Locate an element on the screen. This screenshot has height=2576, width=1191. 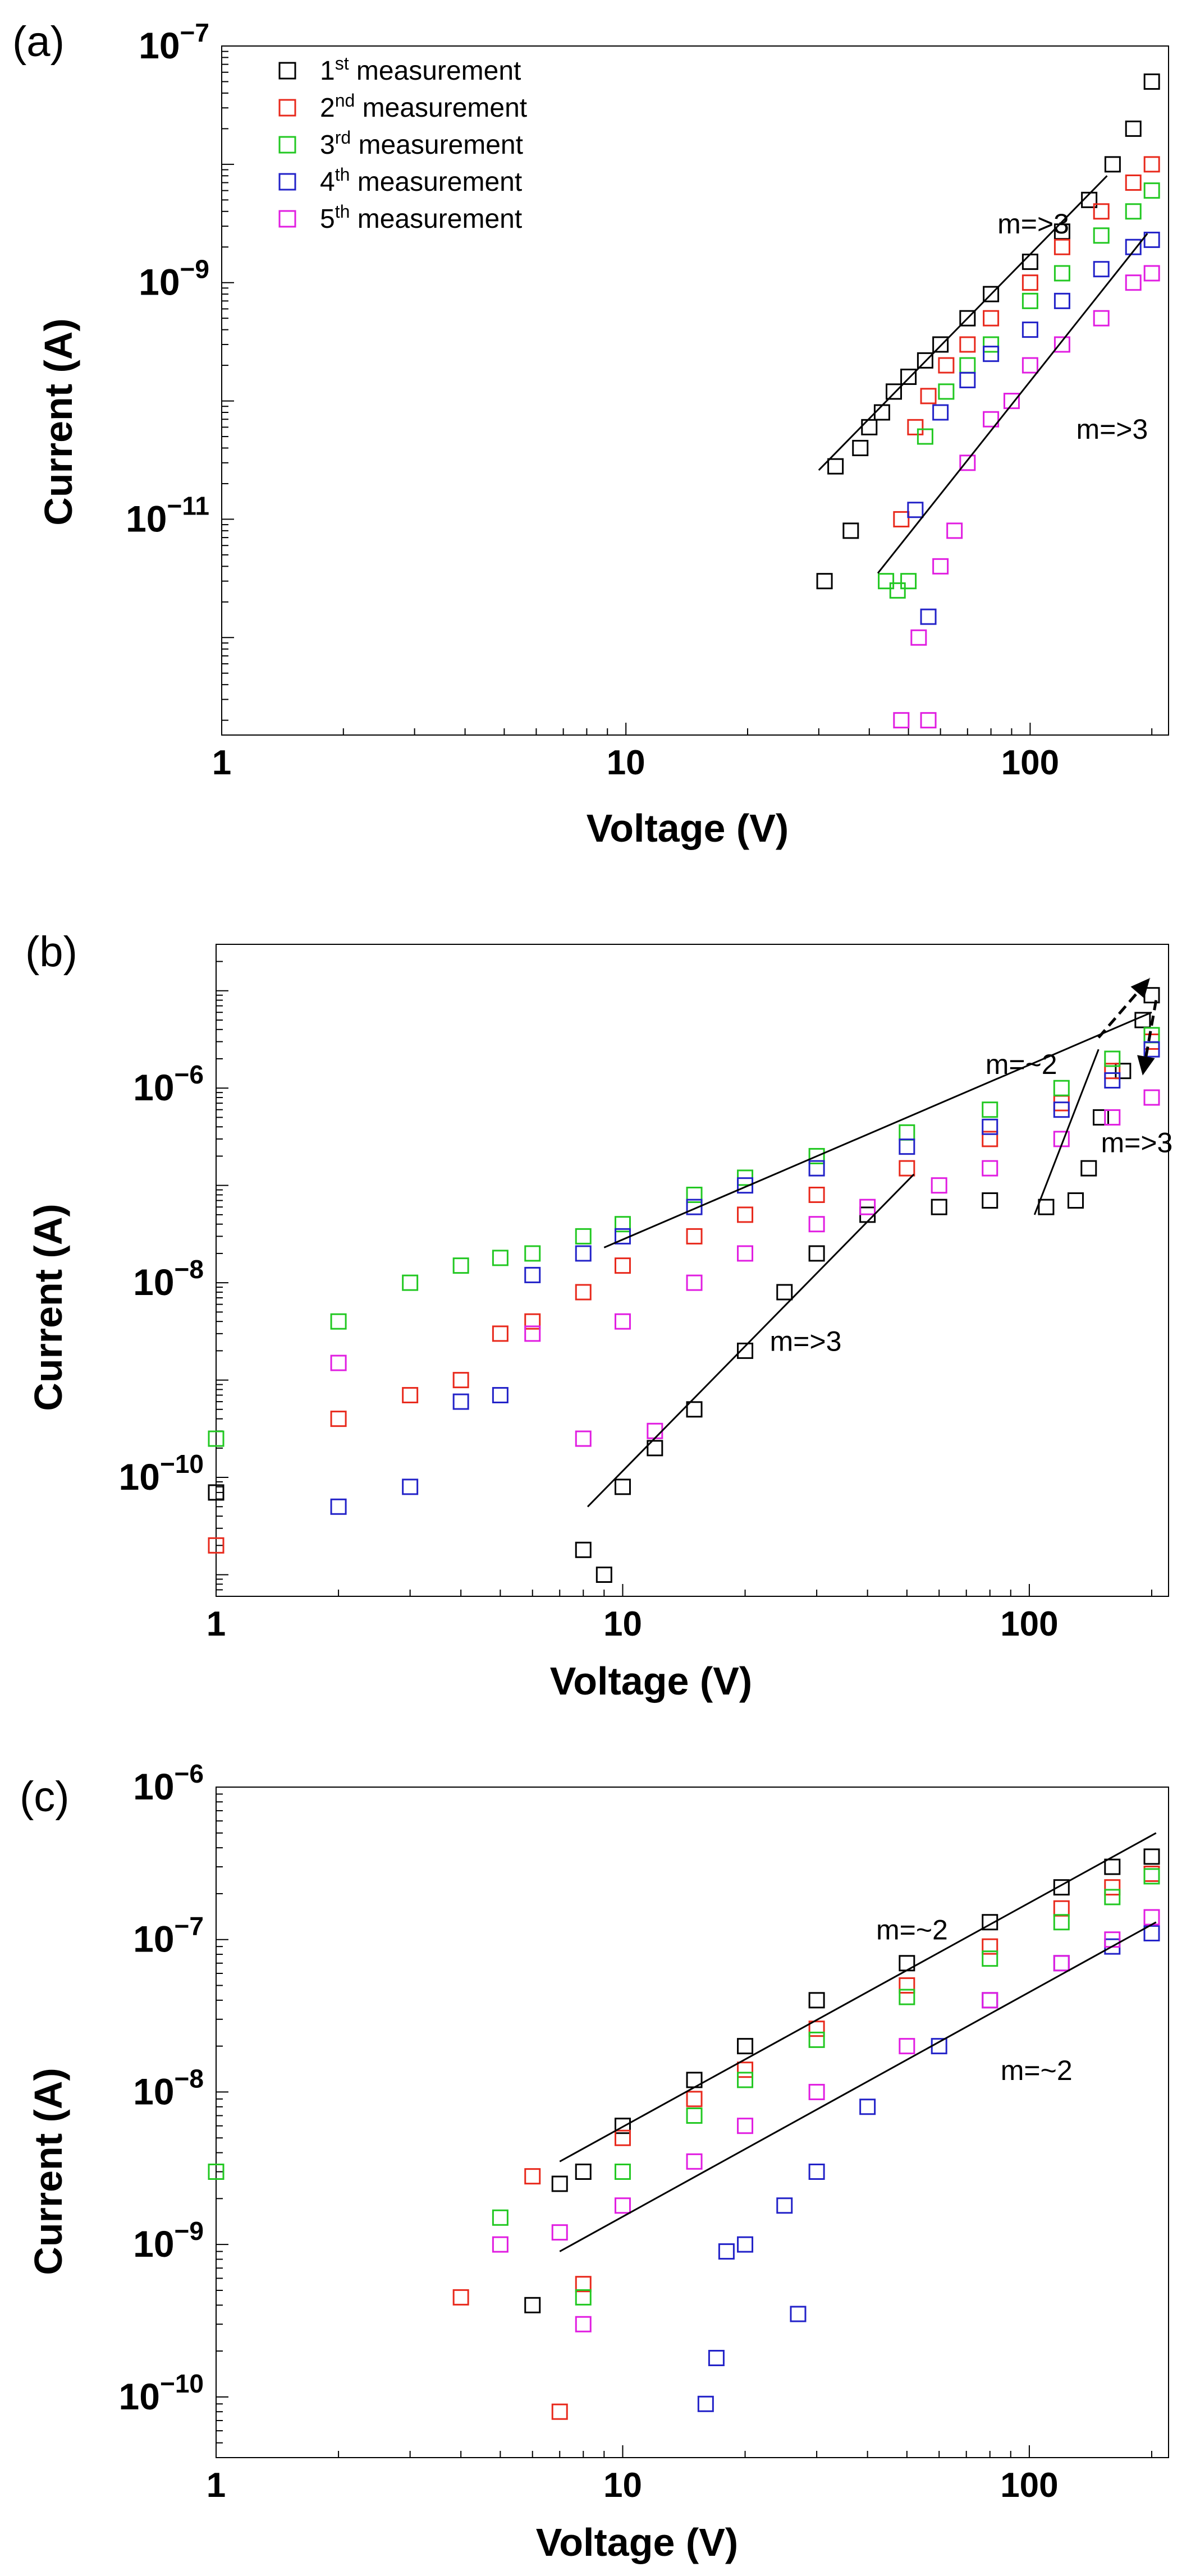
panel-c-y-tick-label: 10⁻⁶ is located at coordinates (168, 1783).